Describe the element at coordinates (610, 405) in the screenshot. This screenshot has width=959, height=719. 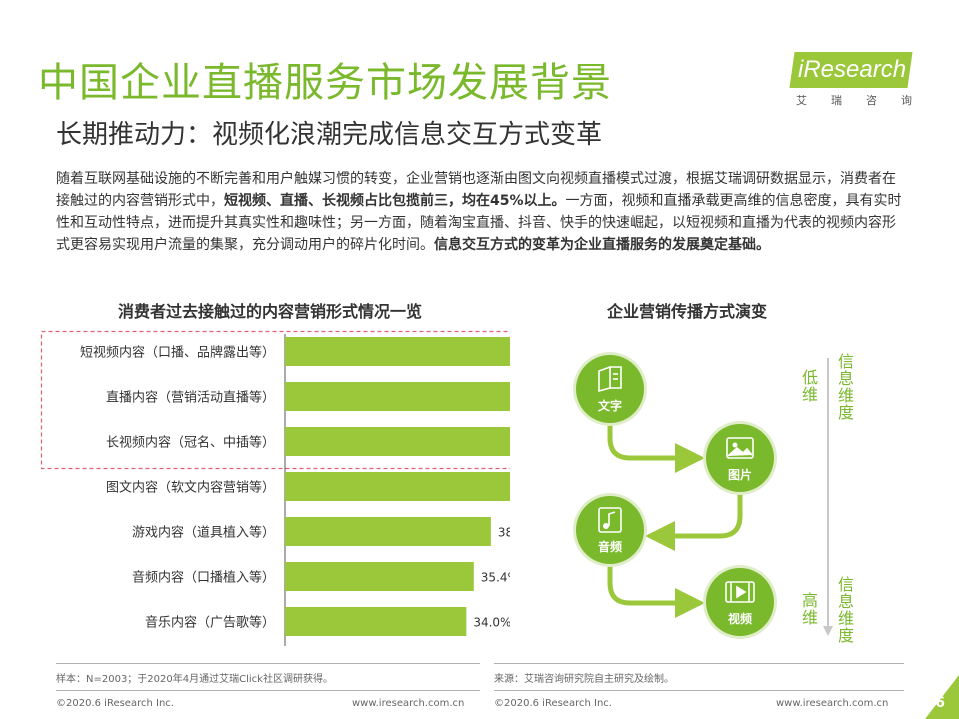
I see `node-label: 文字` at that location.